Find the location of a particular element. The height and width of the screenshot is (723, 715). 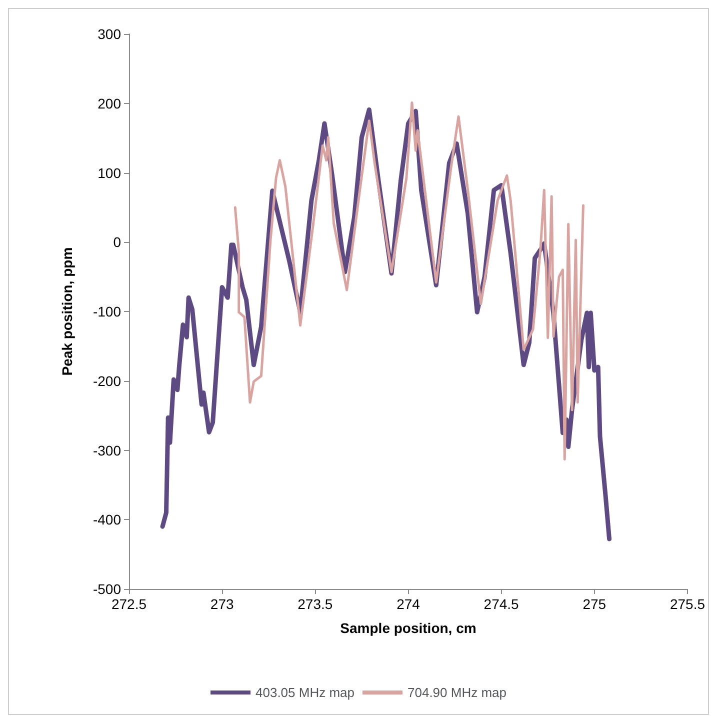

y-tick-label: 100 is located at coordinates (110, 172).